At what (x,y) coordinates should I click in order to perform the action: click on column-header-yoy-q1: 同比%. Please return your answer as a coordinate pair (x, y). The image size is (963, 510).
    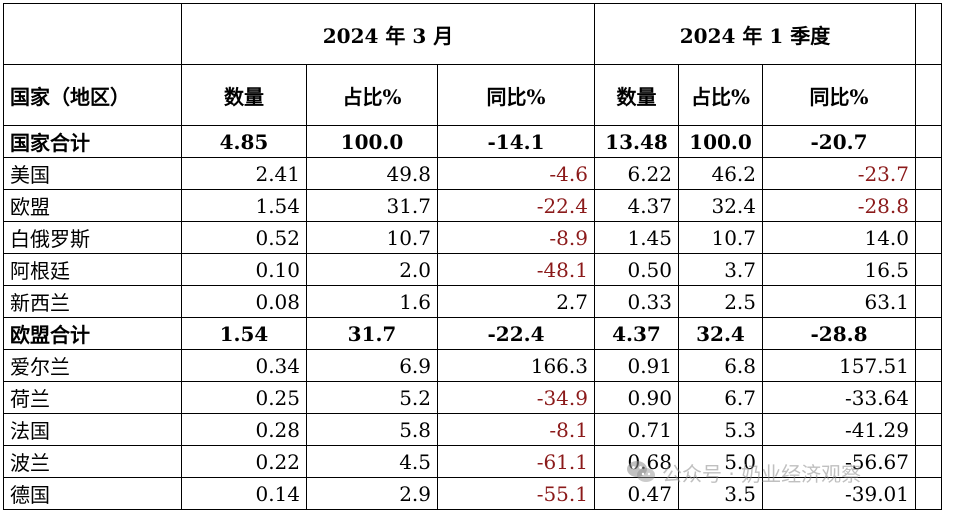
    Looking at the image, I should click on (839, 95).